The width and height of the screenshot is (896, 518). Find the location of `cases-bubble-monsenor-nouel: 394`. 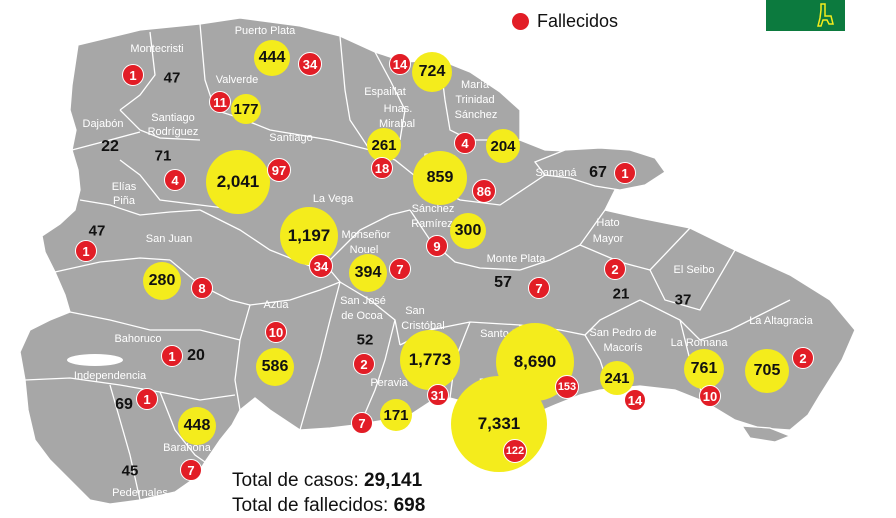

cases-bubble-monsenor-nouel: 394 is located at coordinates (368, 273).